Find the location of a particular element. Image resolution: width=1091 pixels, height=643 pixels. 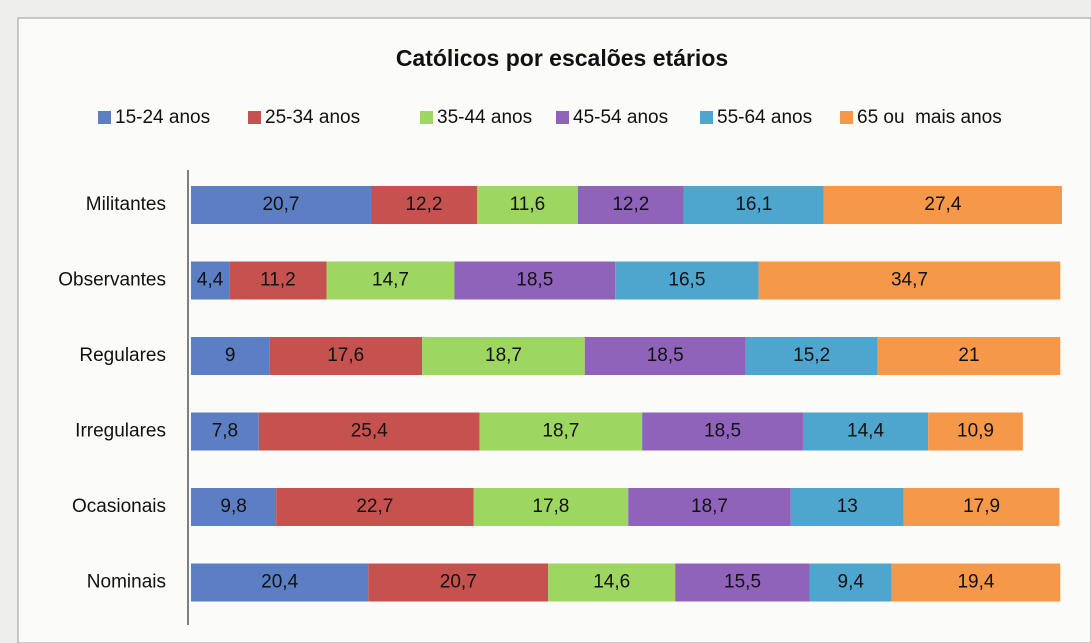

y-tick-label: Nominais is located at coordinates (126, 582).